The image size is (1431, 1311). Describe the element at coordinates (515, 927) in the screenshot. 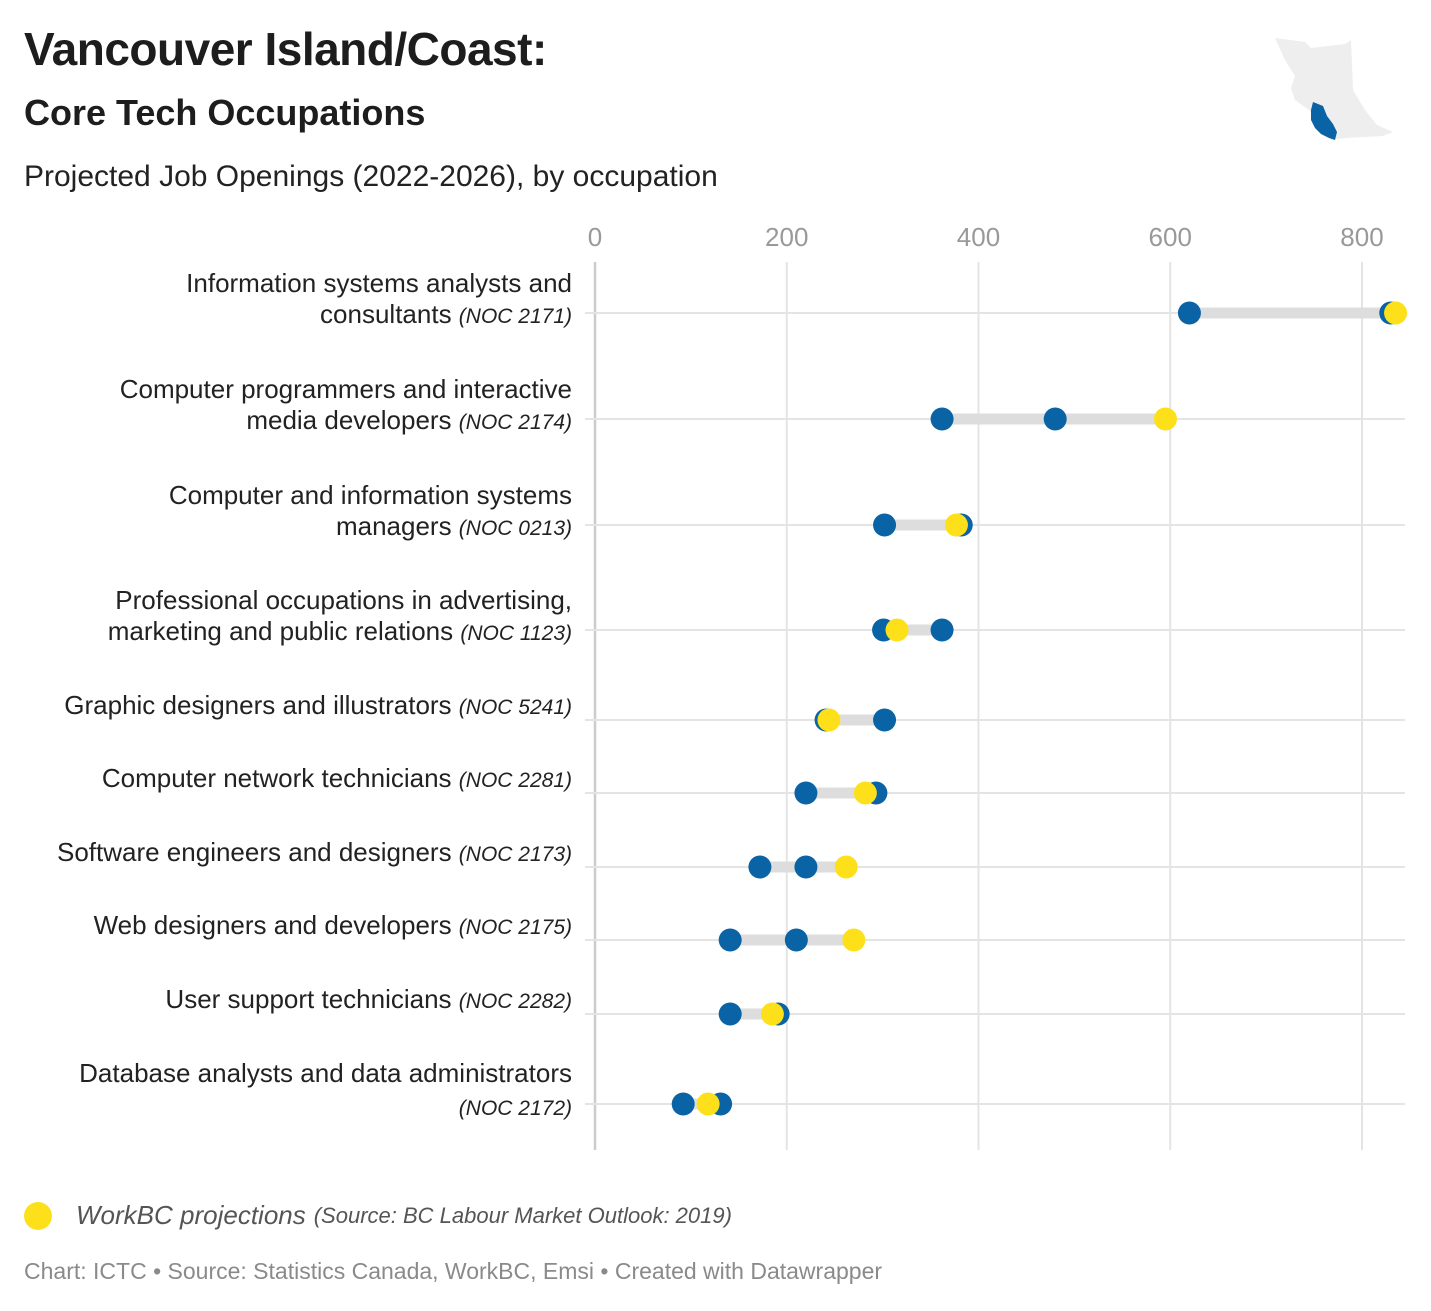

I see `row-label-noc: (NOC 2175)` at that location.